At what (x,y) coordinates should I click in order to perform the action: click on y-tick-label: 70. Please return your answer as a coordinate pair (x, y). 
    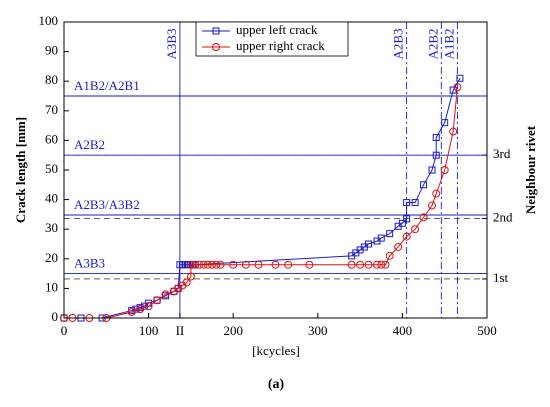
    Looking at the image, I should click on (51, 109).